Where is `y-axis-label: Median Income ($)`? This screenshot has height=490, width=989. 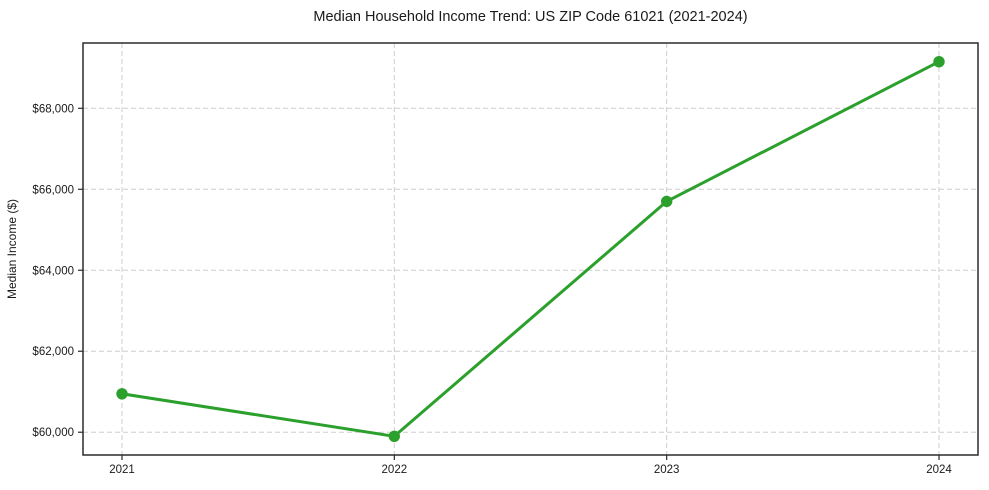 y-axis-label: Median Income ($) is located at coordinates (12, 249).